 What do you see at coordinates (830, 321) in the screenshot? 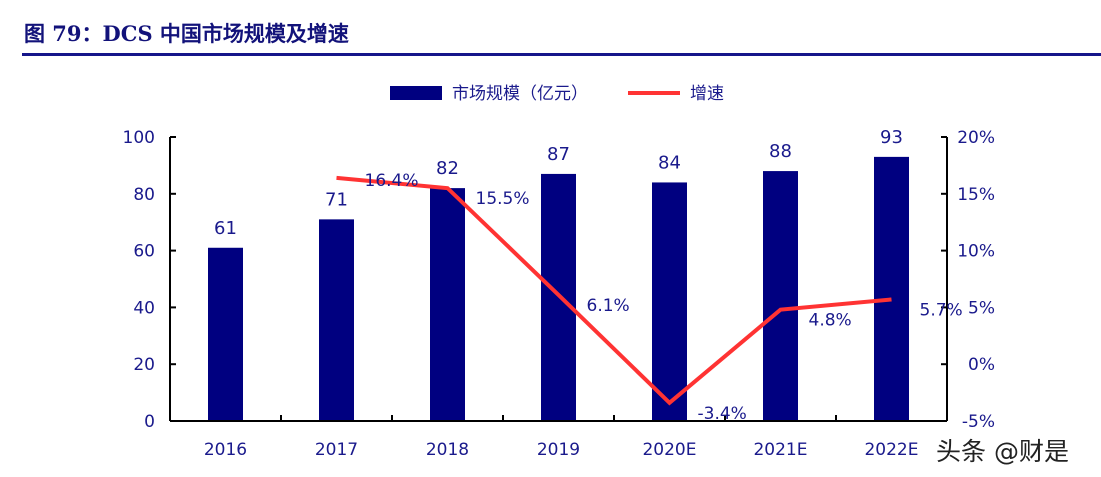
I see `growth-label-2021E: 4.8%` at bounding box center [830, 321].